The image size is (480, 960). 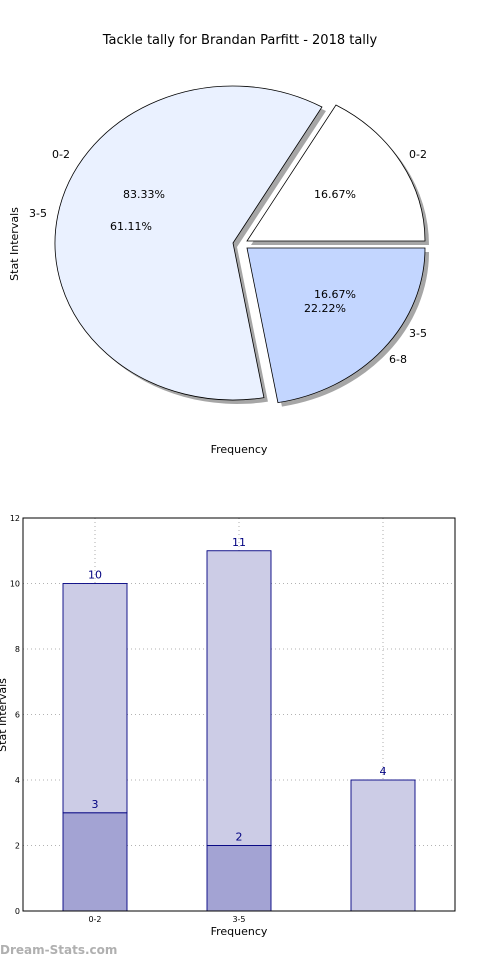 I want to click on bar-ytick-label: 4, so click(x=17, y=780).